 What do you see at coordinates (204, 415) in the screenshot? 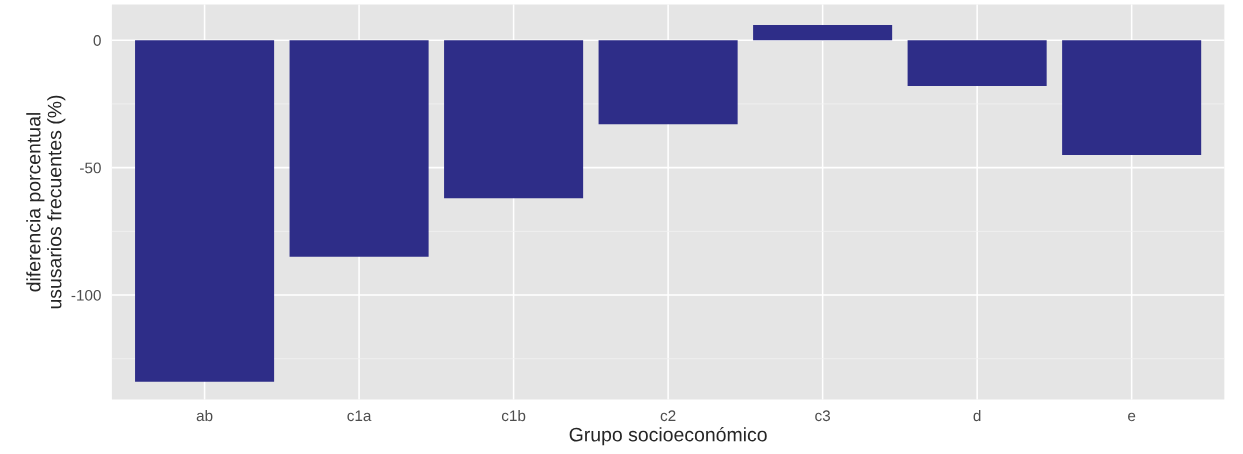
I see `x-tick-label: ab` at bounding box center [204, 415].